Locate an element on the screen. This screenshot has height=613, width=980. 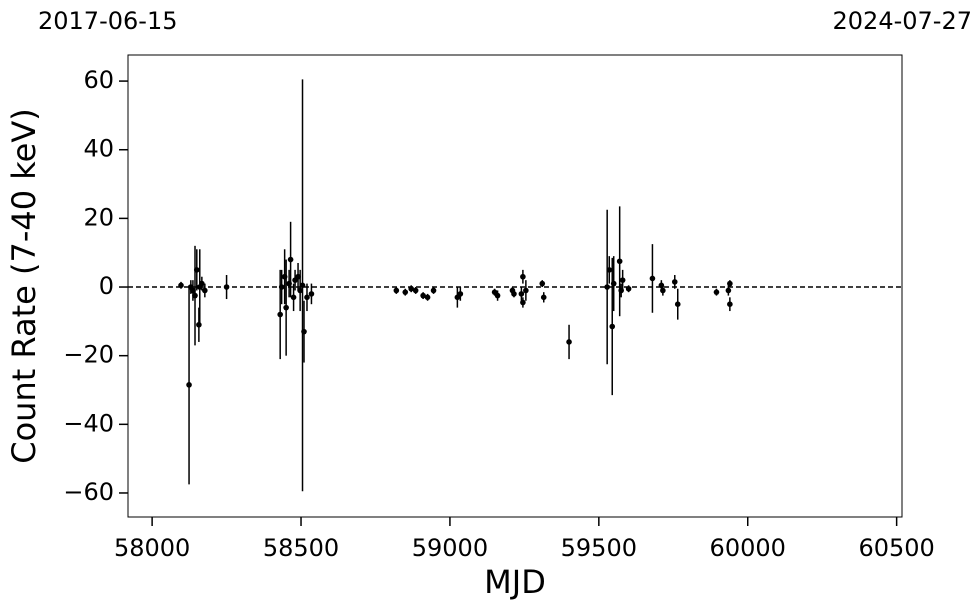
x-tick-label: 59000 is located at coordinates (450, 548).